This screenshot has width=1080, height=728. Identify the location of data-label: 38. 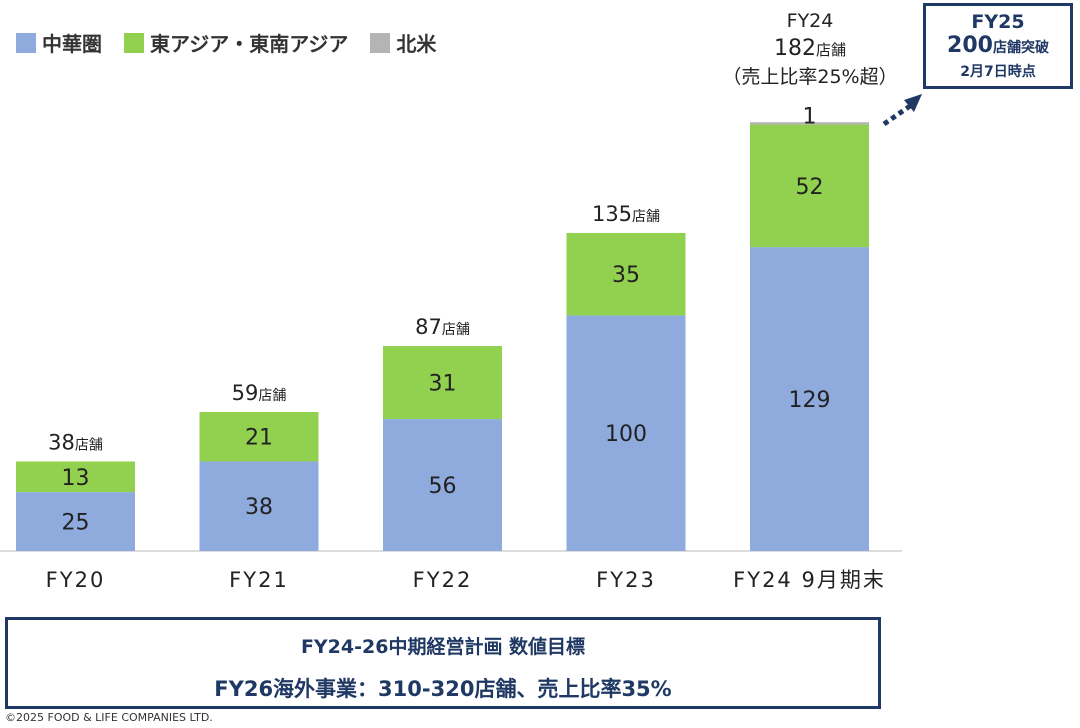
(259, 507).